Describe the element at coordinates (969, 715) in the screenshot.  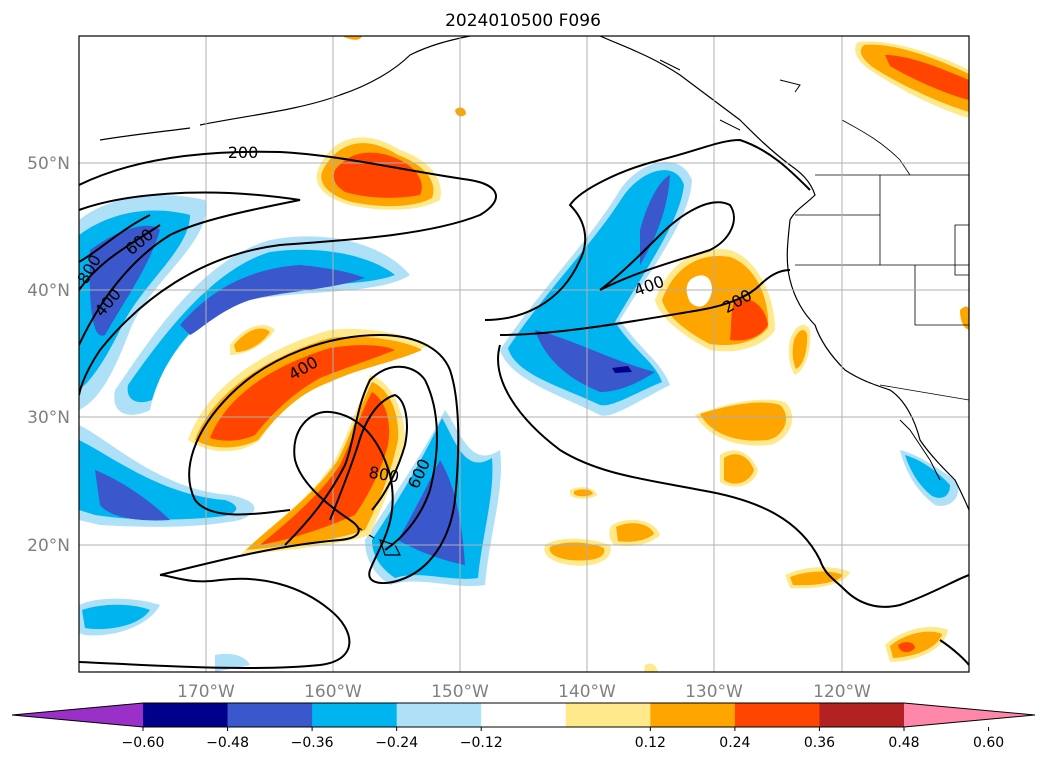
I see `colorbar-extend-max` at that location.